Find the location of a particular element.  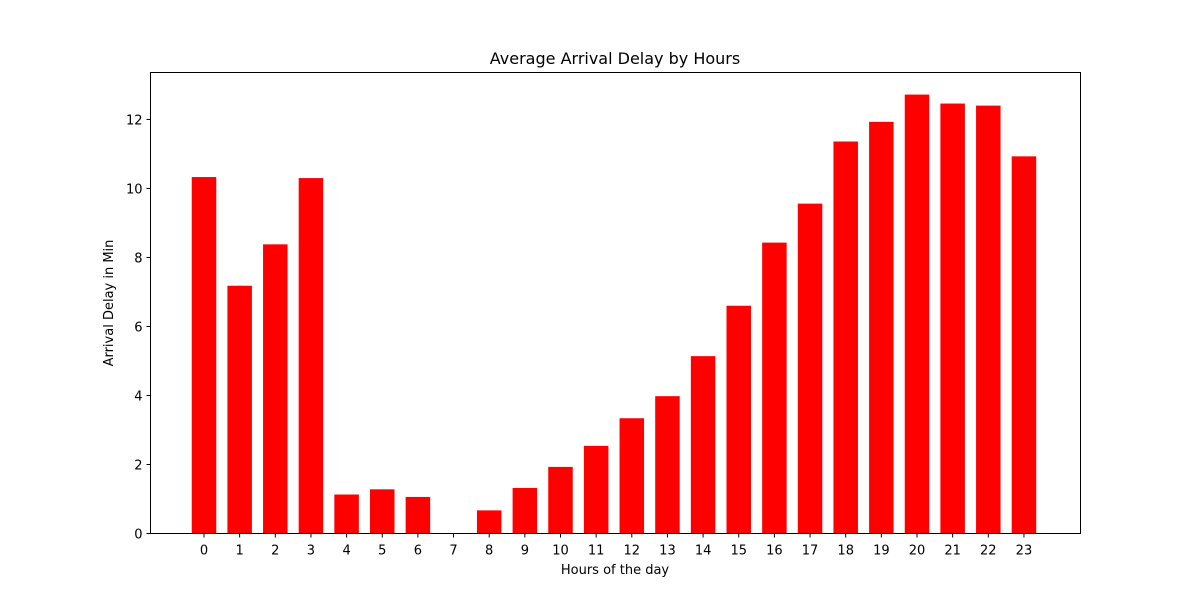

x-tick-label: 11 is located at coordinates (596, 551).